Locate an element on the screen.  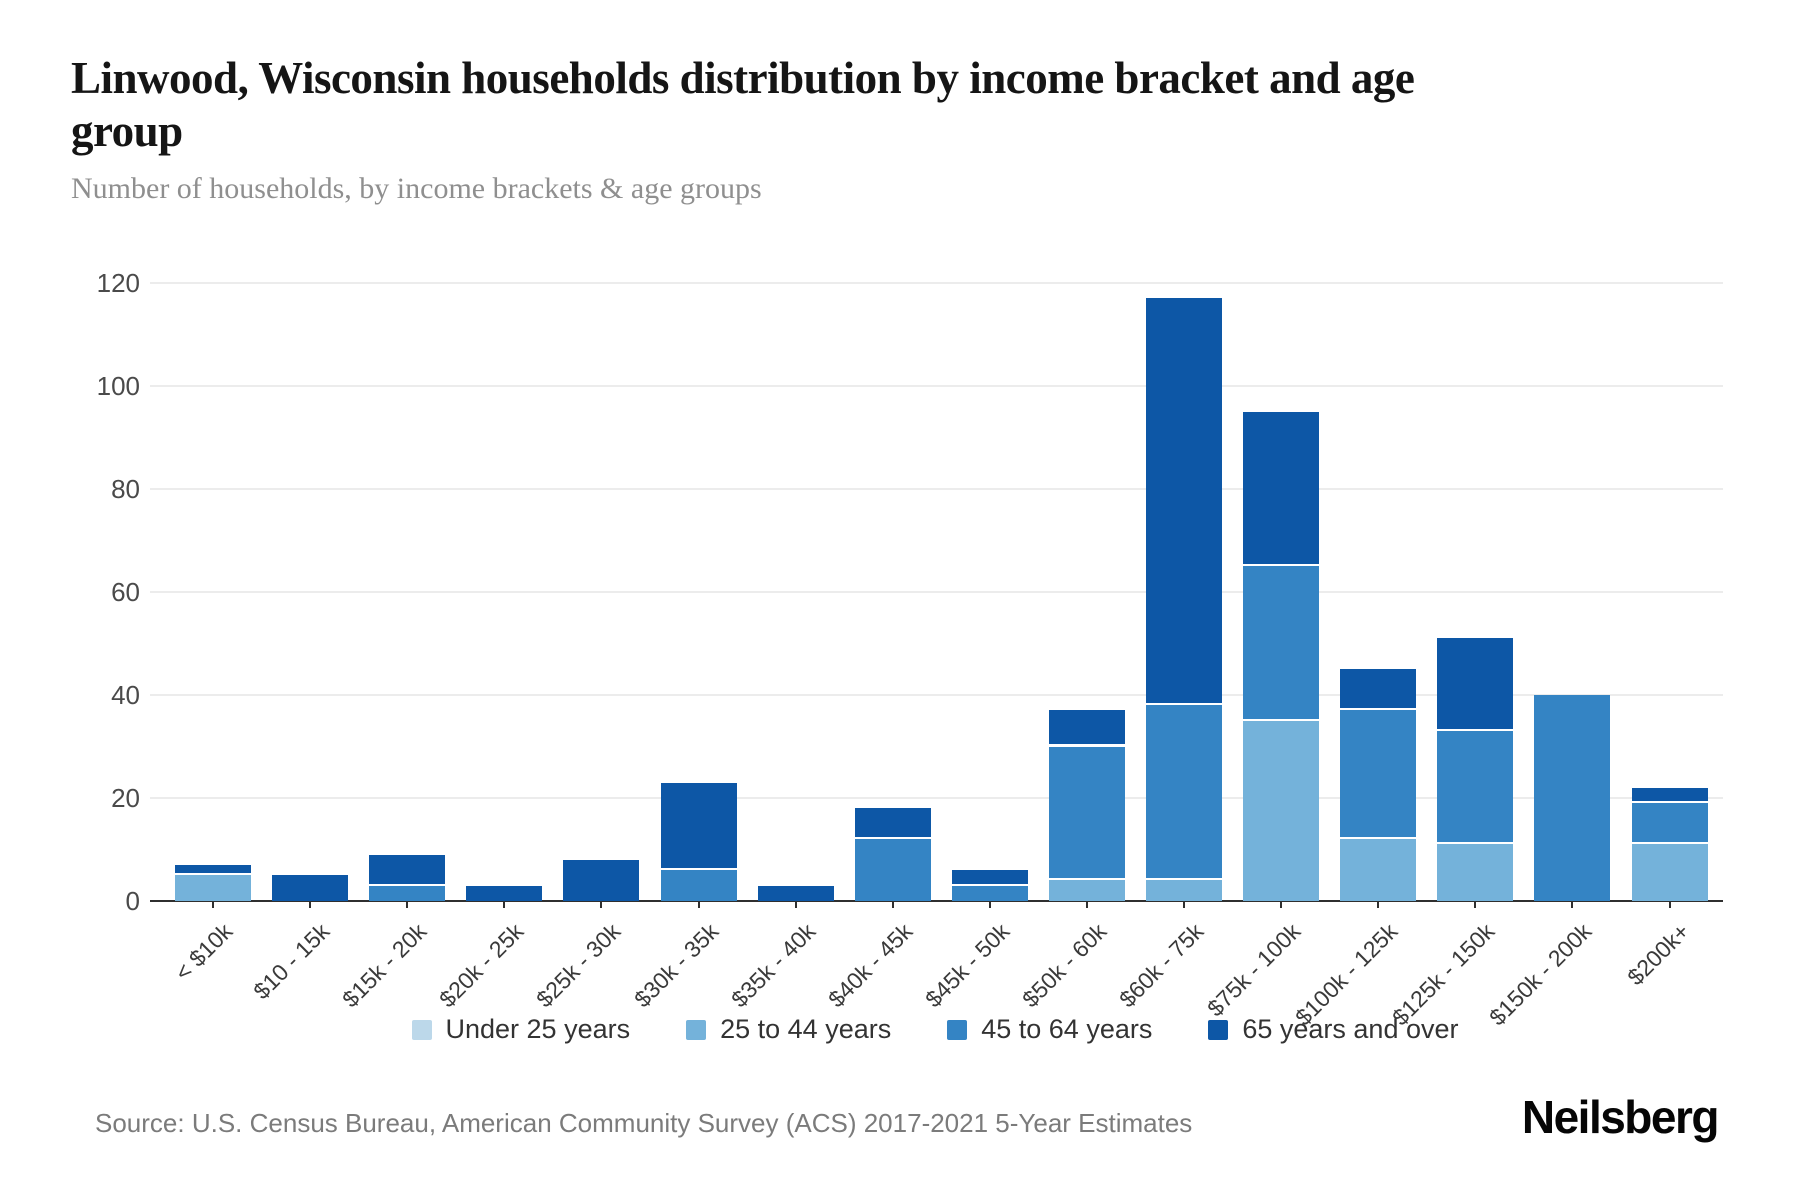
x-tick-label: $25k - 30k is located at coordinates (578, 965).